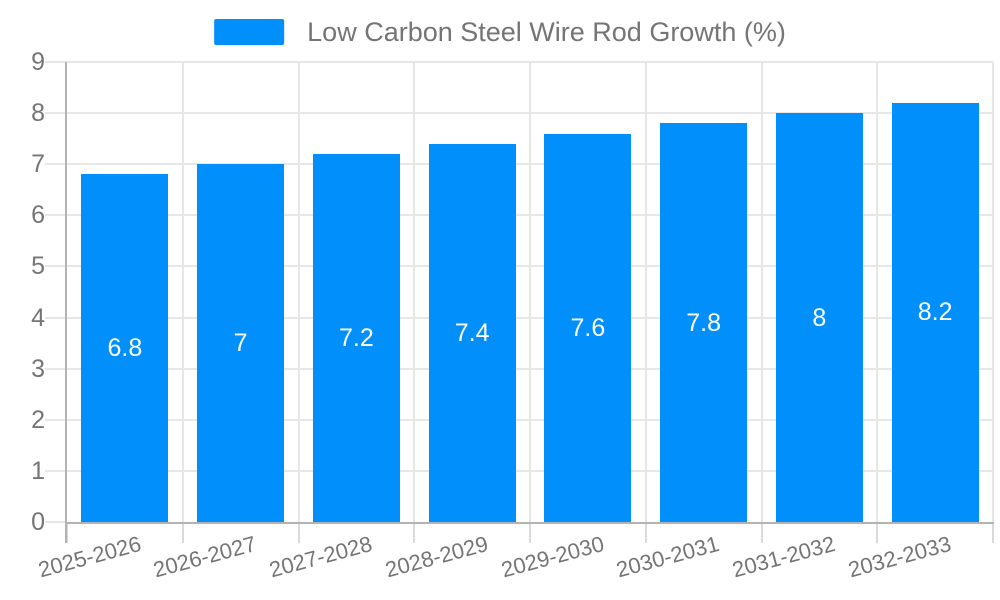  I want to click on bar-value-label: 7.8, so click(703, 322).